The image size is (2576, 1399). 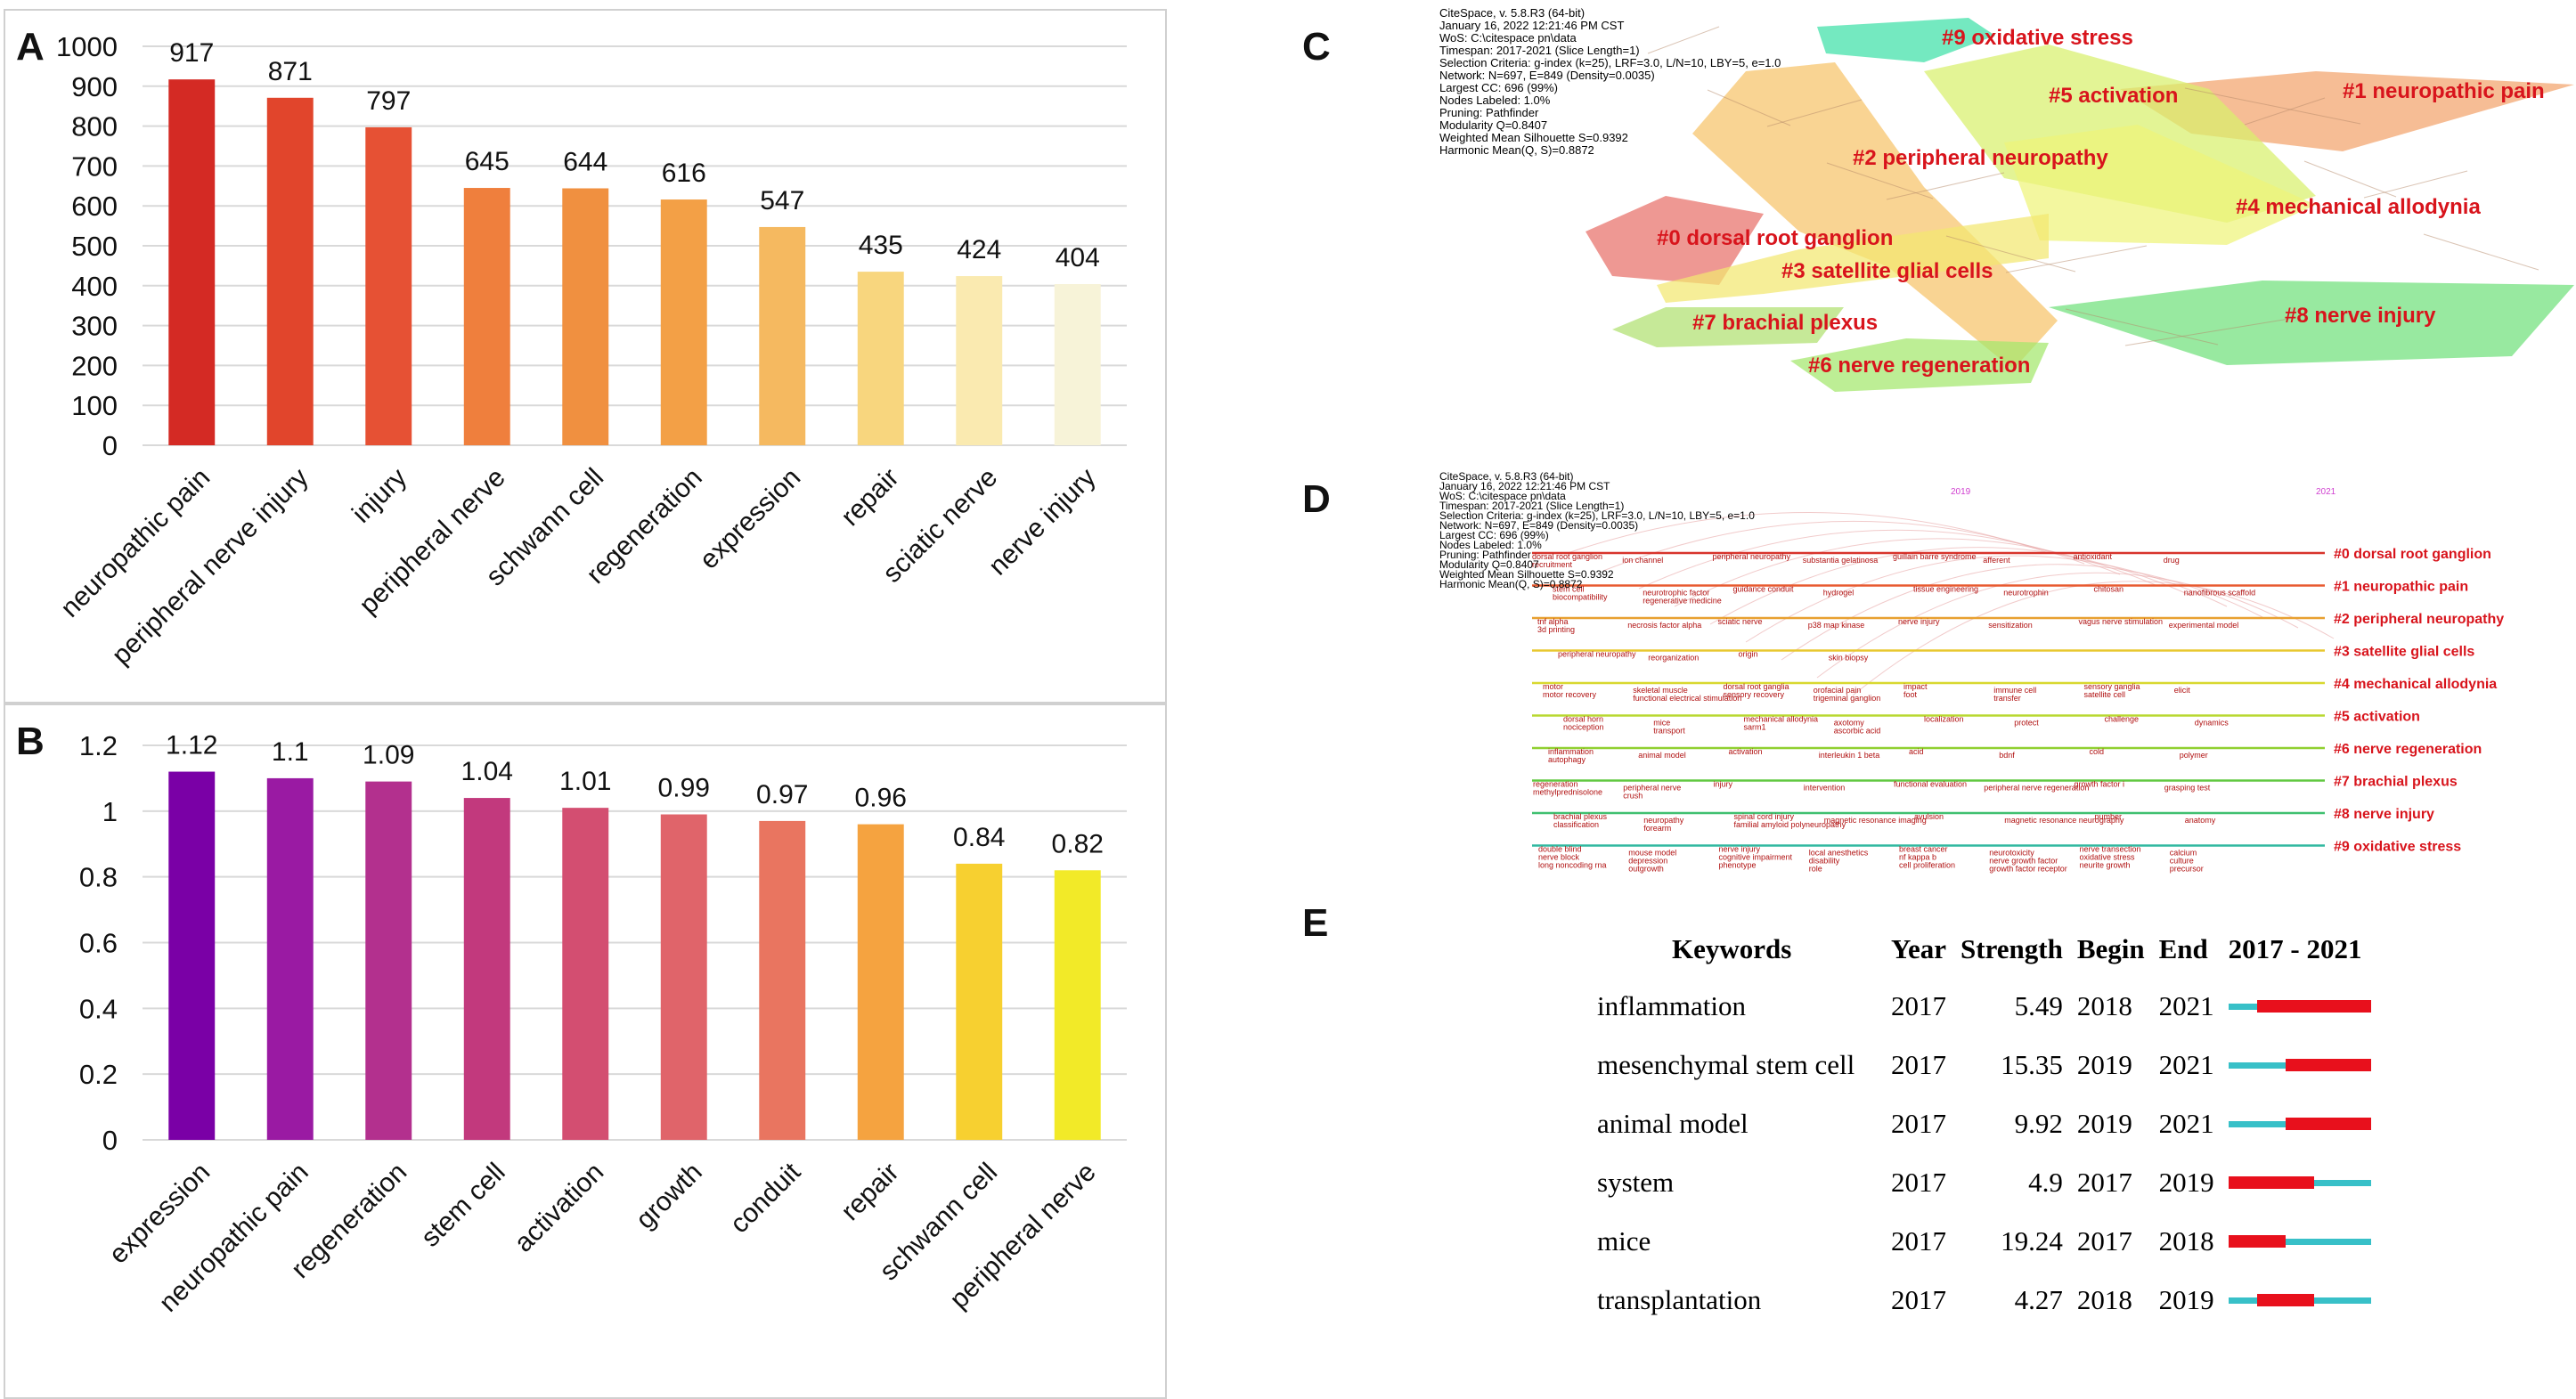 I want to click on timeline-term: tissue engineering, so click(x=1946, y=590).